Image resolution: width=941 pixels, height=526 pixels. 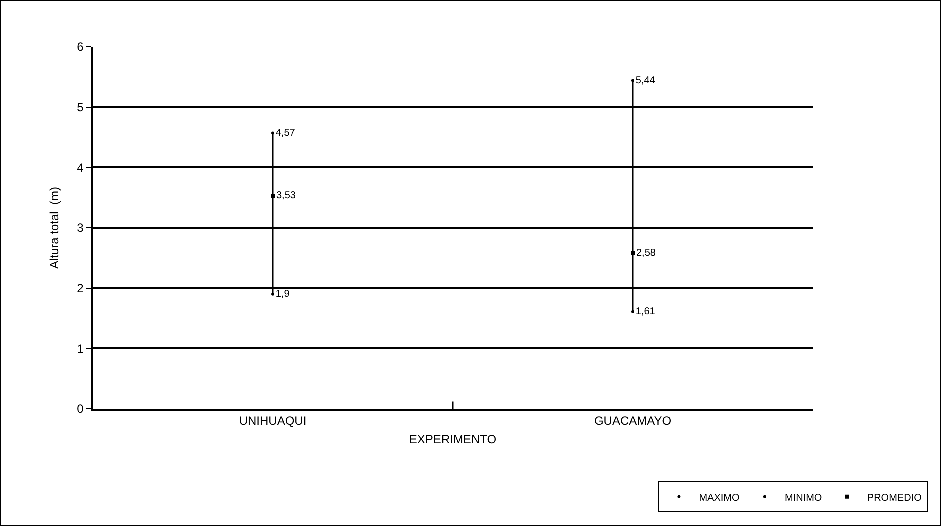 What do you see at coordinates (80, 409) in the screenshot?
I see `y-tick-label: 0` at bounding box center [80, 409].